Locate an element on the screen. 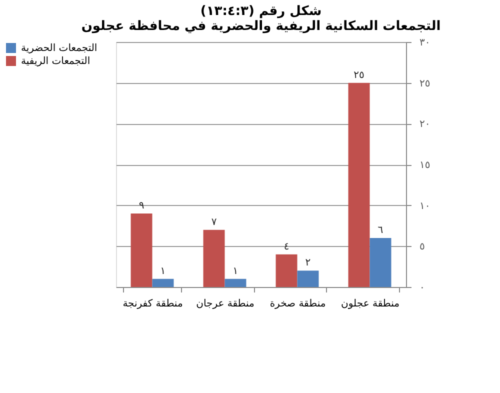  data-label: ٢ is located at coordinates (308, 263).